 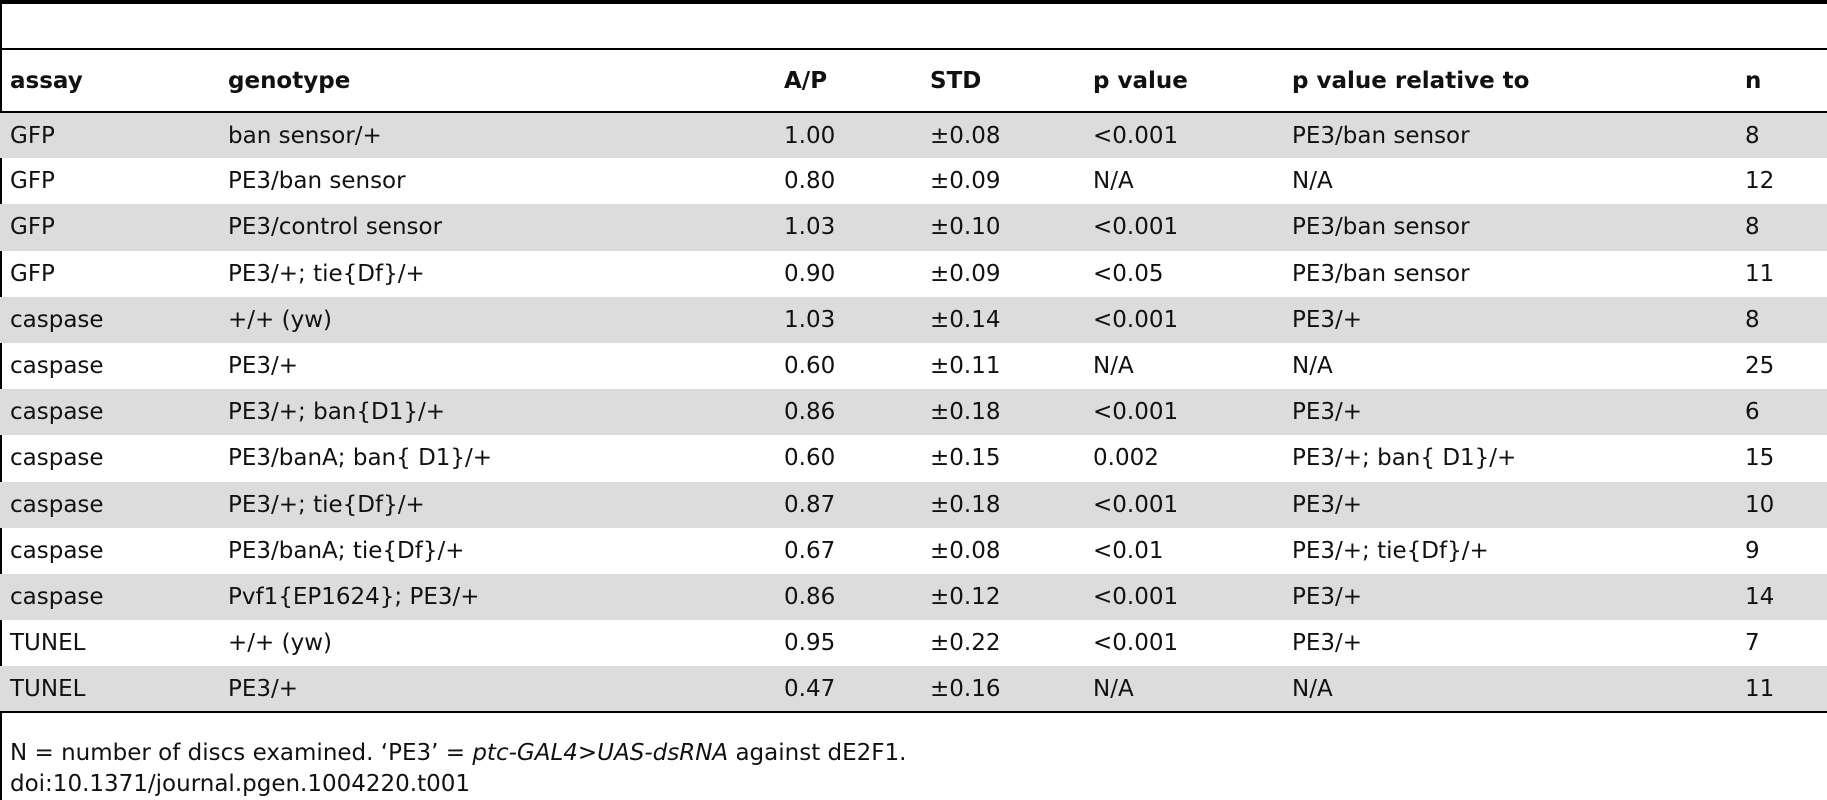 I want to click on cell-n-count: 25, so click(x=1760, y=366).